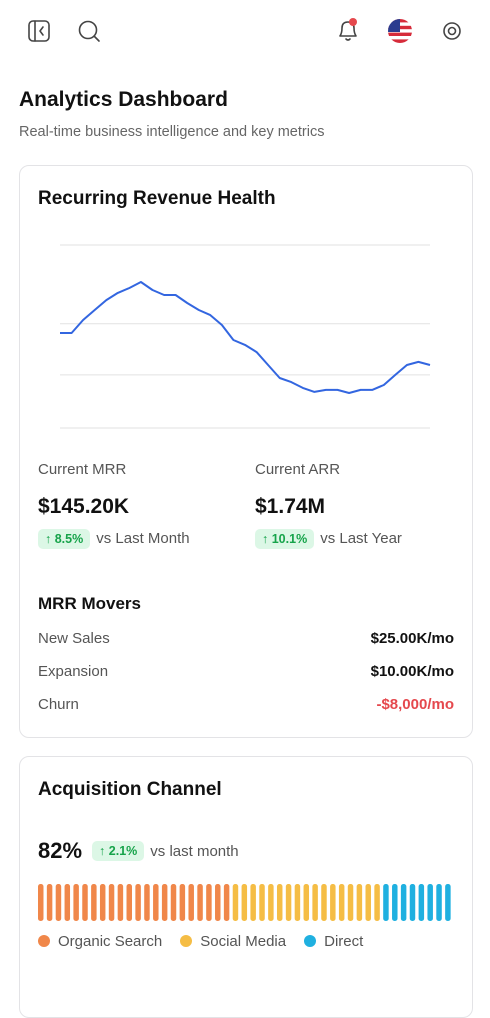 This screenshot has height=1018, width=490. I want to click on legend-label: Social Media, so click(243, 941).